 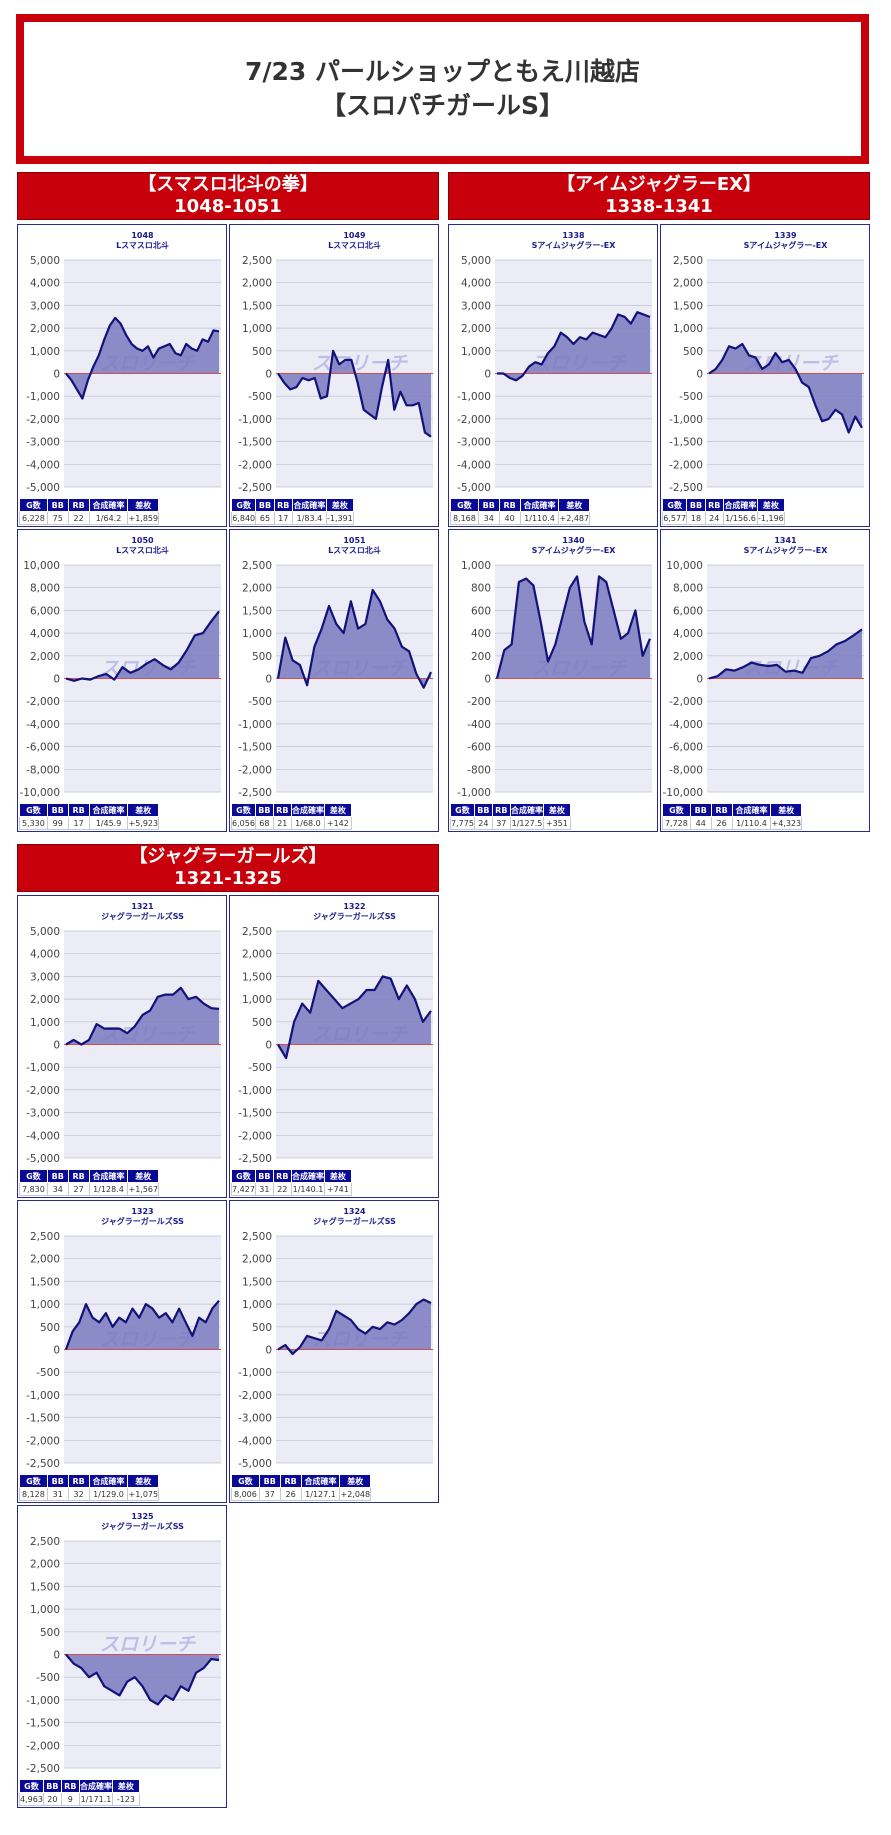 What do you see at coordinates (686, 488) in the screenshot?
I see `y-tick-label: -2,500` at bounding box center [686, 488].